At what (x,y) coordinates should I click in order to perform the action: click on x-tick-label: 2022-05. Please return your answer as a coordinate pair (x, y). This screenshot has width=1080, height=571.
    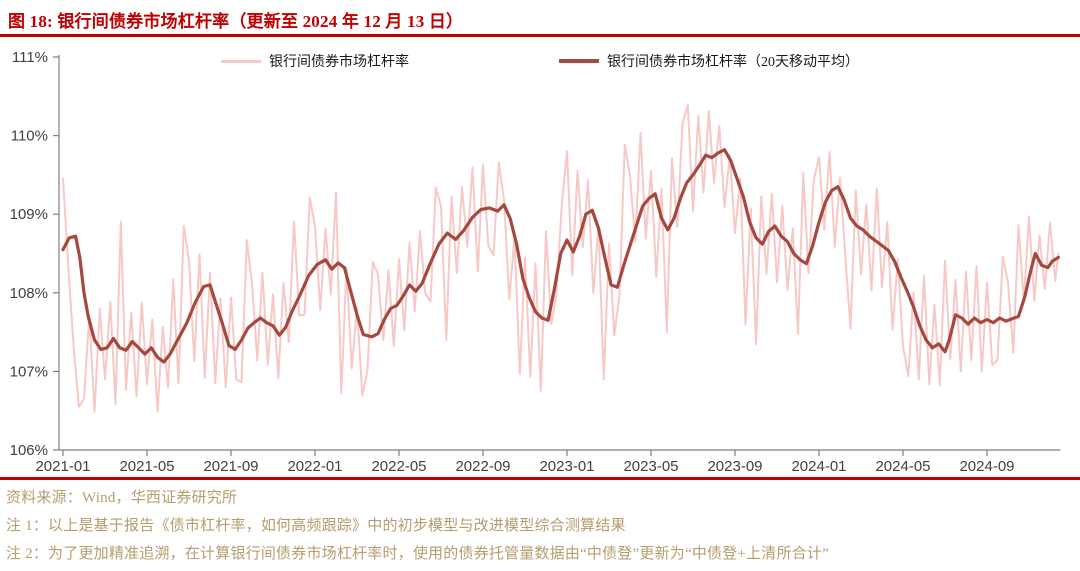
    Looking at the image, I should click on (398, 466).